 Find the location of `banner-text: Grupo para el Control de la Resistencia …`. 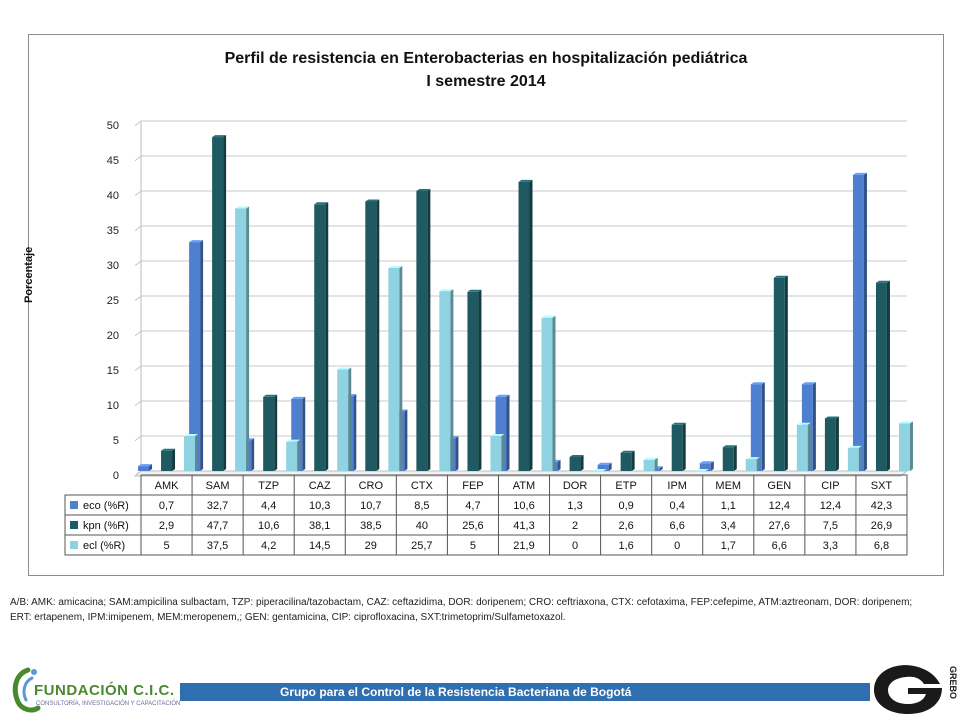

banner-text: Grupo para el Control de la Resistencia … is located at coordinates (456, 692).